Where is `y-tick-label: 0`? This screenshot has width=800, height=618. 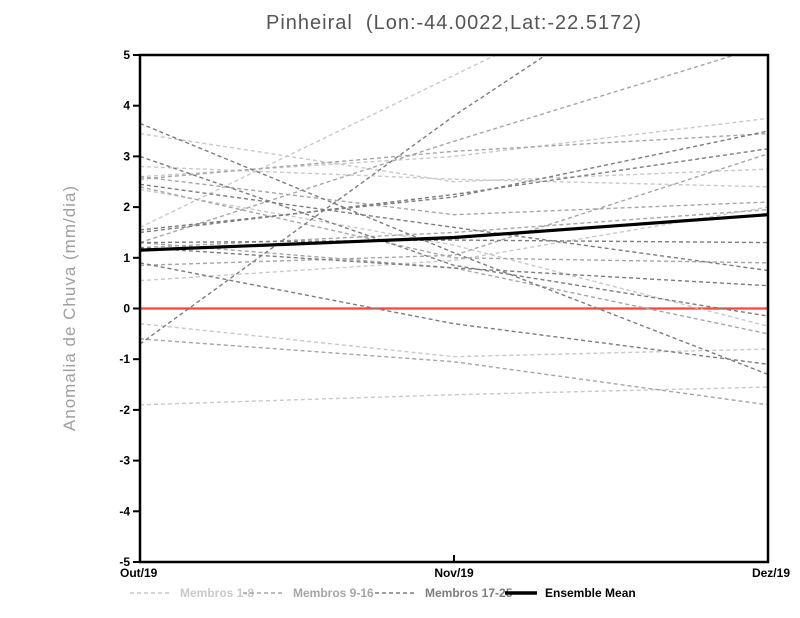
y-tick-label: 0 is located at coordinates (126, 309).